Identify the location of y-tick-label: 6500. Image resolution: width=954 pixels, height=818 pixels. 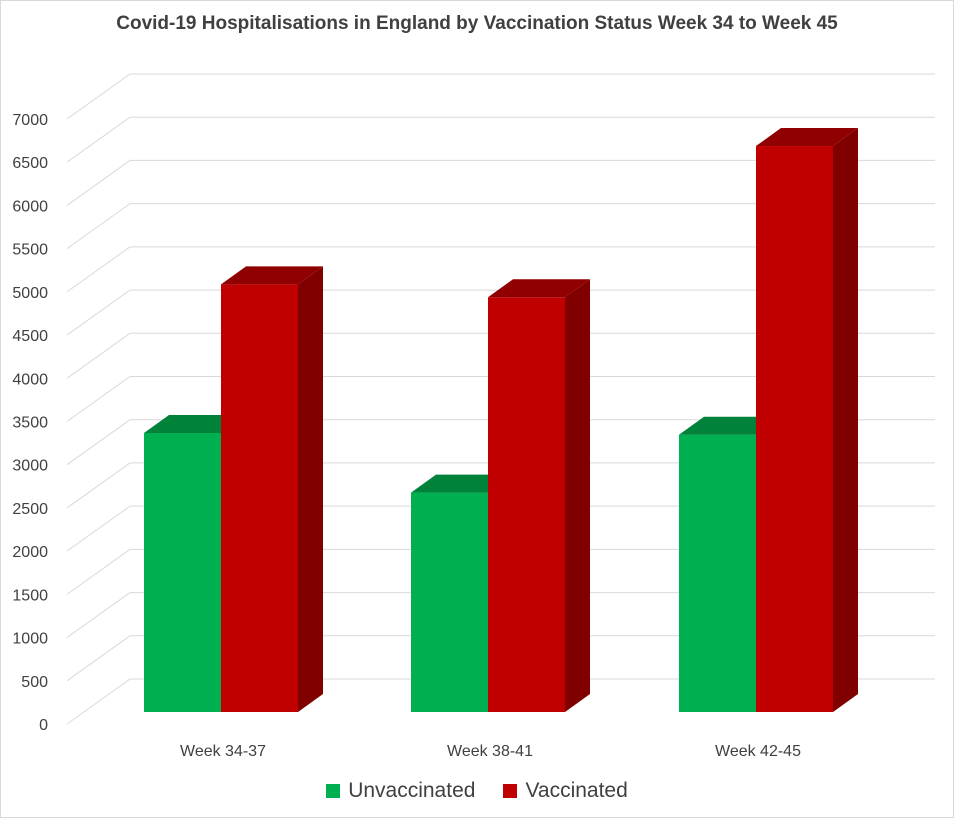
(30, 163).